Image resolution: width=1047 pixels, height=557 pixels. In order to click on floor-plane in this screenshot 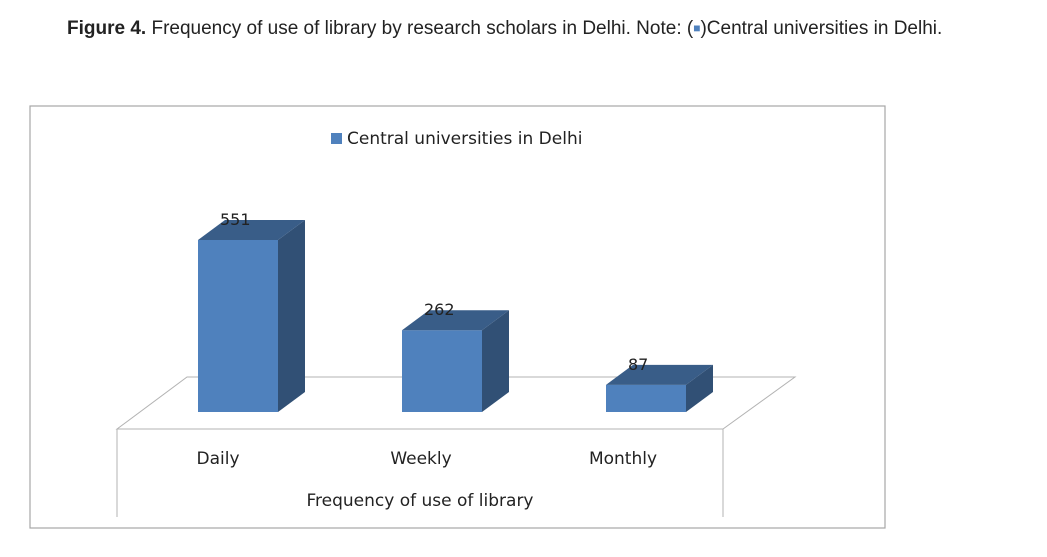, I will do `click(456, 403)`.